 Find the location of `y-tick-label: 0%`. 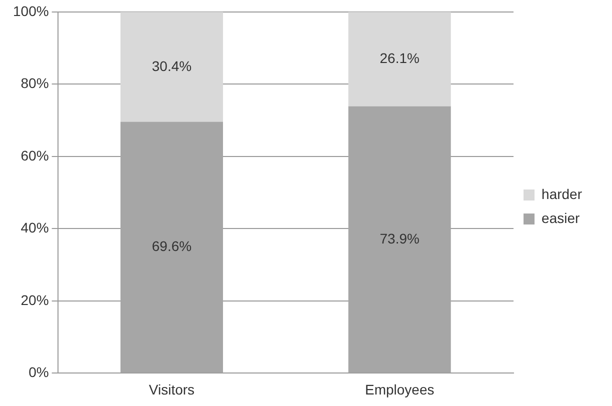

y-tick-label: 0% is located at coordinates (38, 372).